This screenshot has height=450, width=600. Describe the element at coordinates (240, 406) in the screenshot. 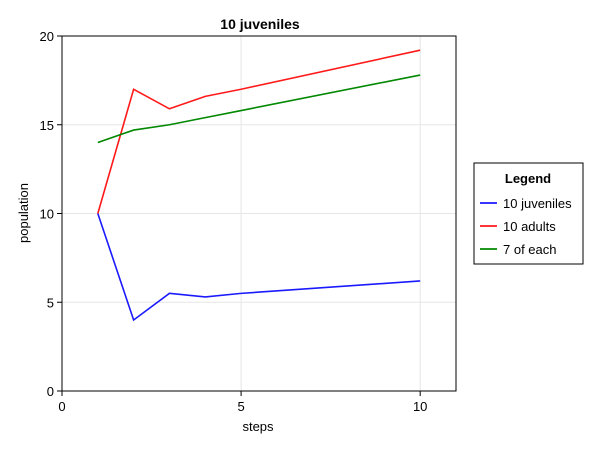

I see `x-tick-label: 5` at that location.